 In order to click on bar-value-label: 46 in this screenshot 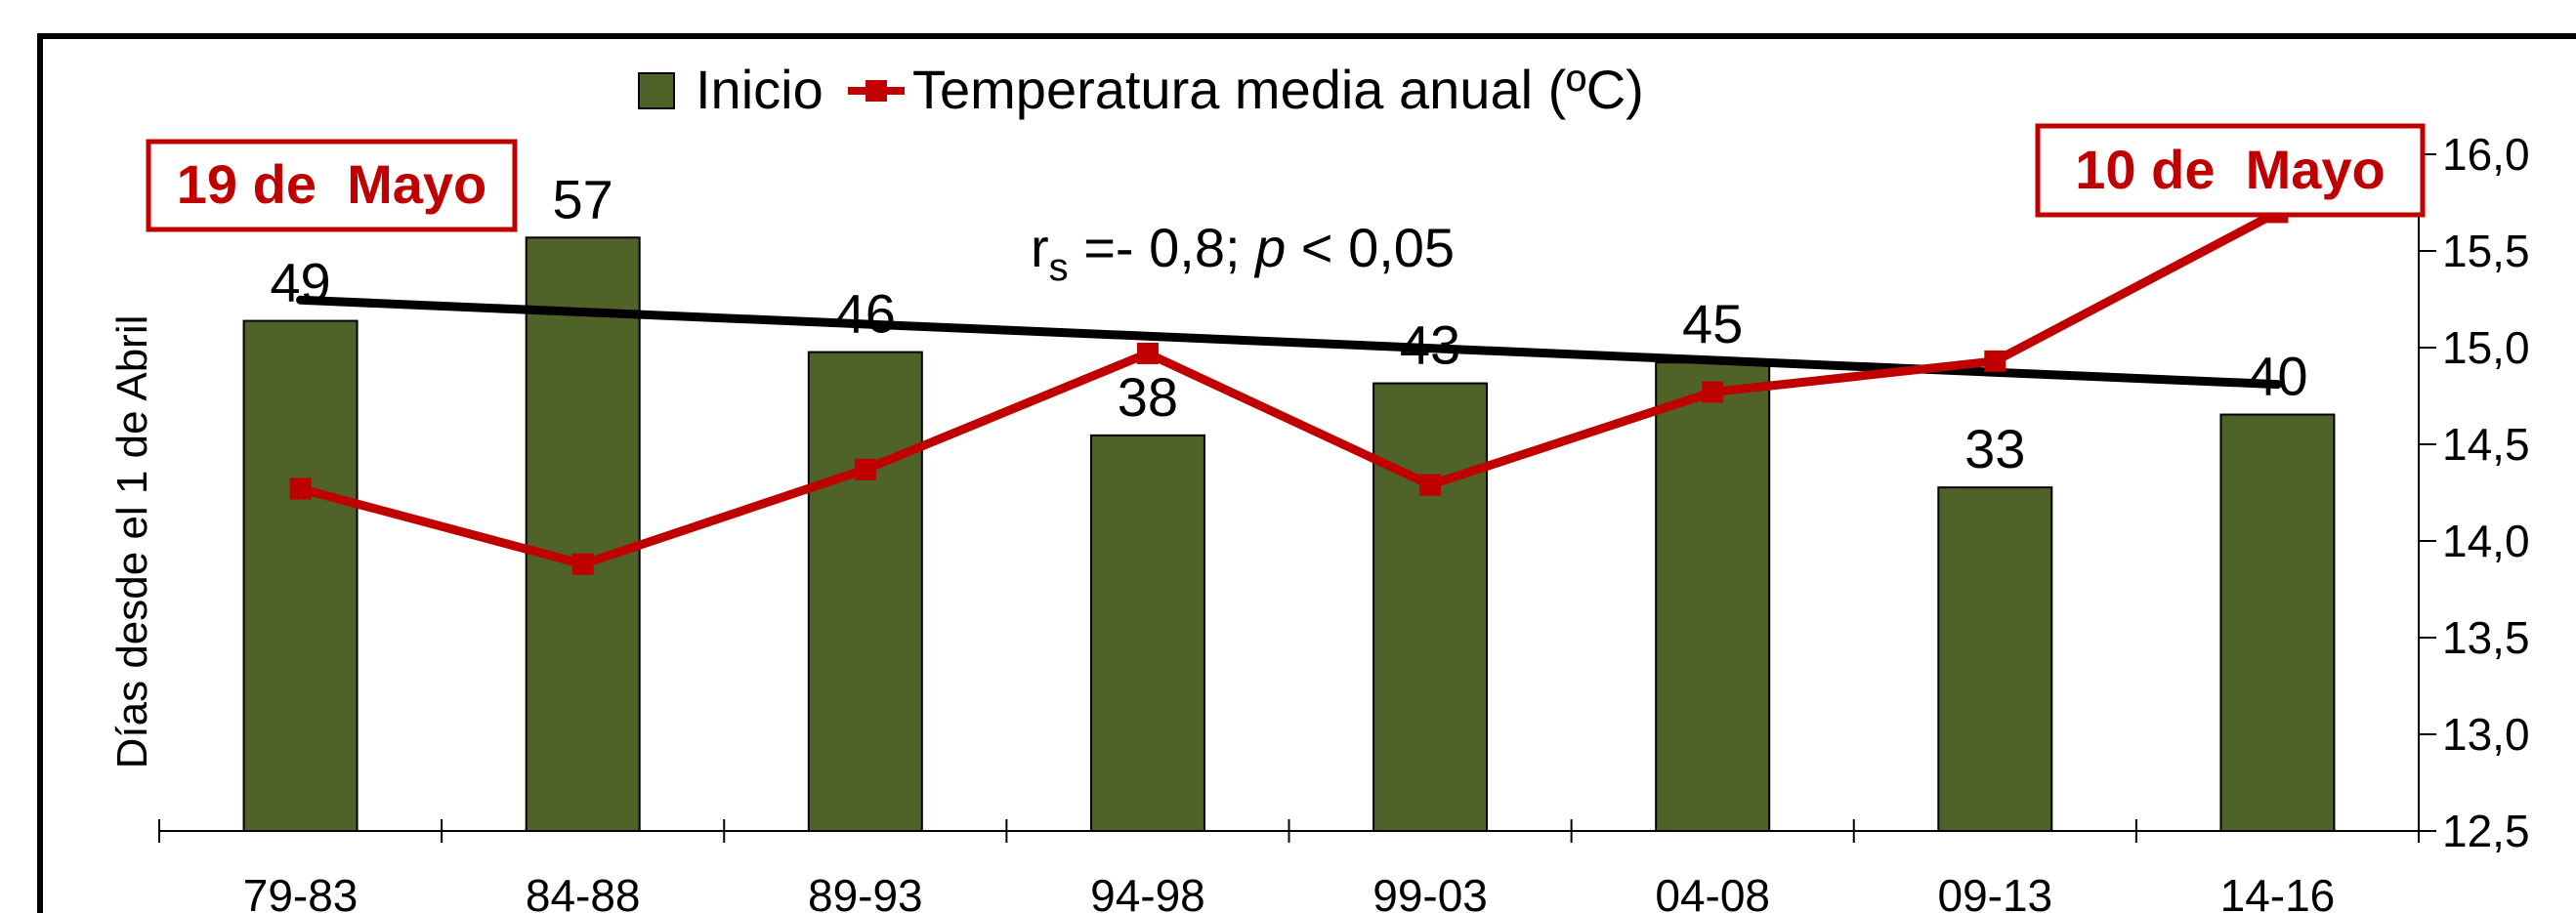, I will do `click(865, 314)`.